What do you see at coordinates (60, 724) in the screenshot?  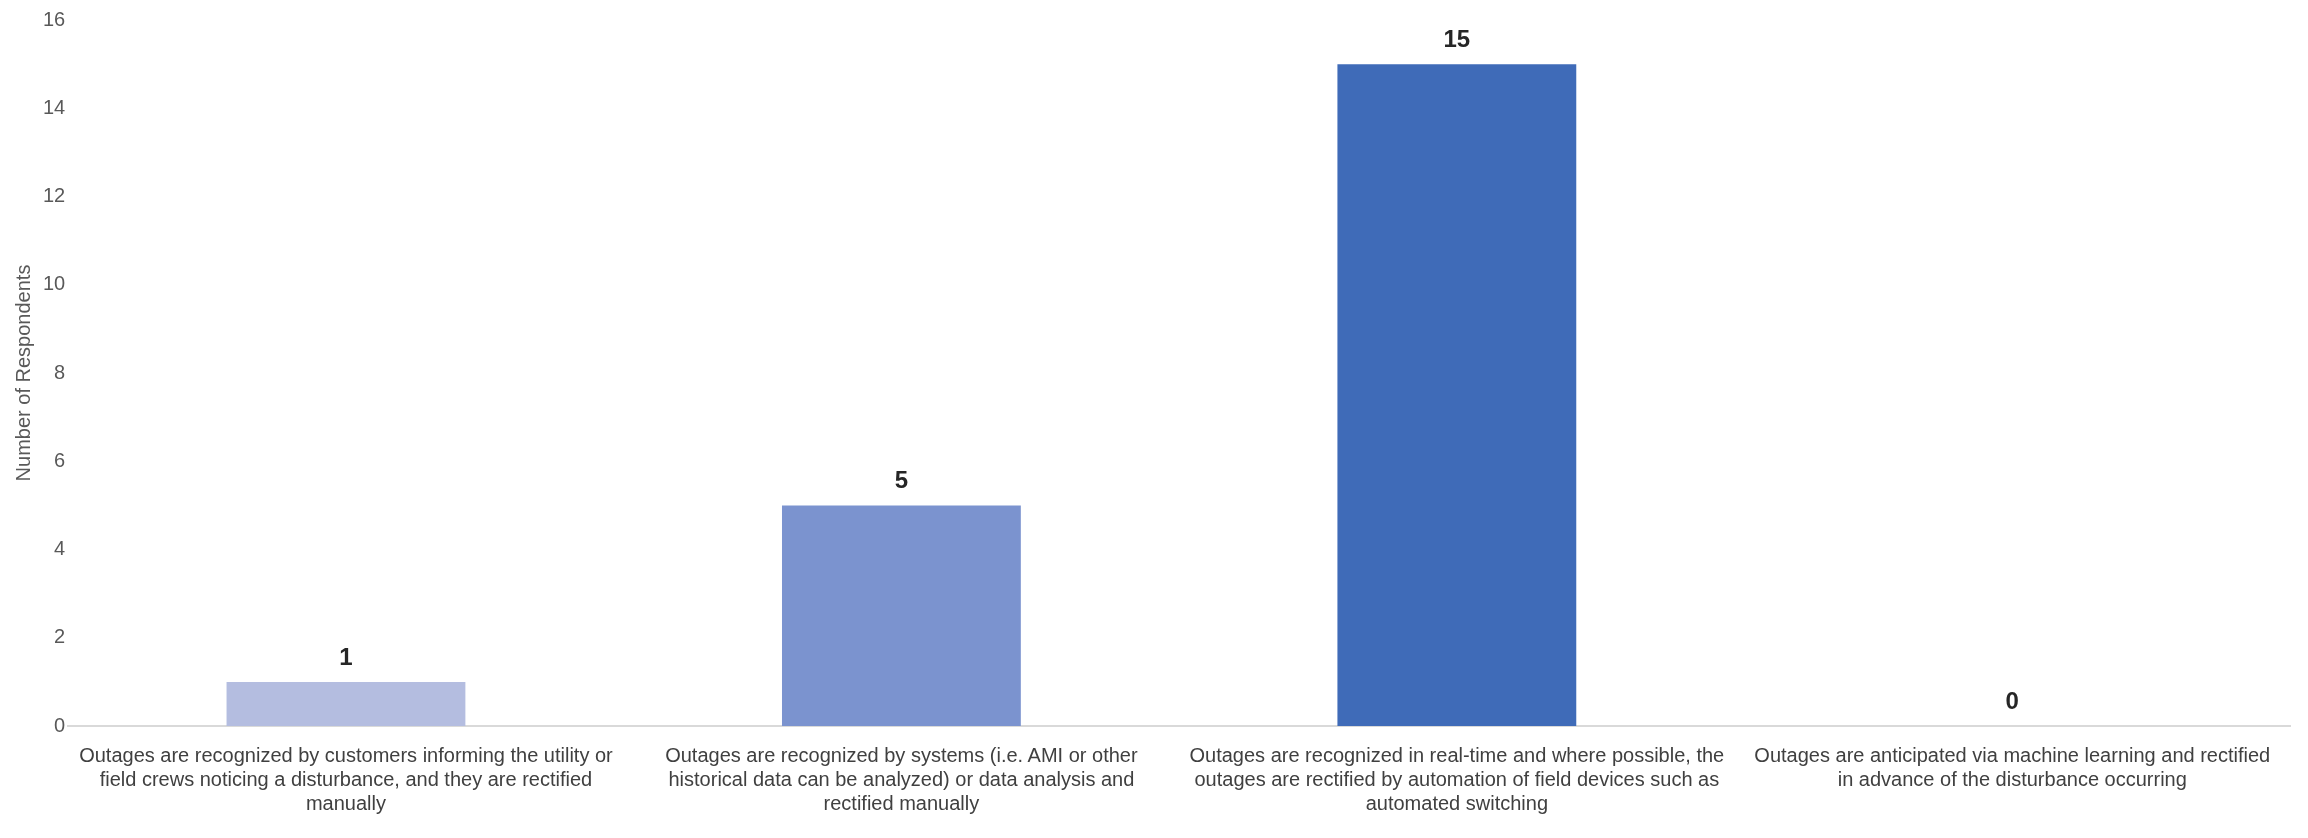 I see `y-tick-label: 0` at bounding box center [60, 724].